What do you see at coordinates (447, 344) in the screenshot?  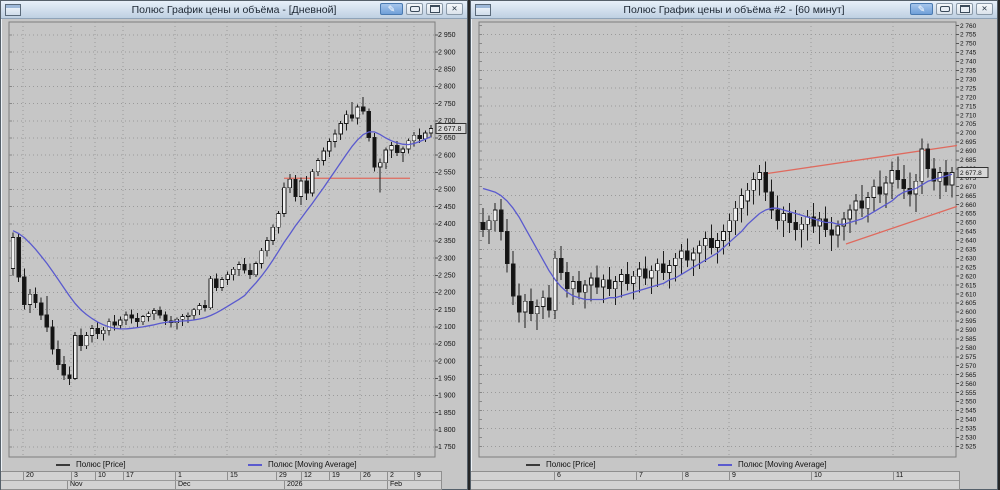 I see `y-axis-label: 2 050` at bounding box center [447, 344].